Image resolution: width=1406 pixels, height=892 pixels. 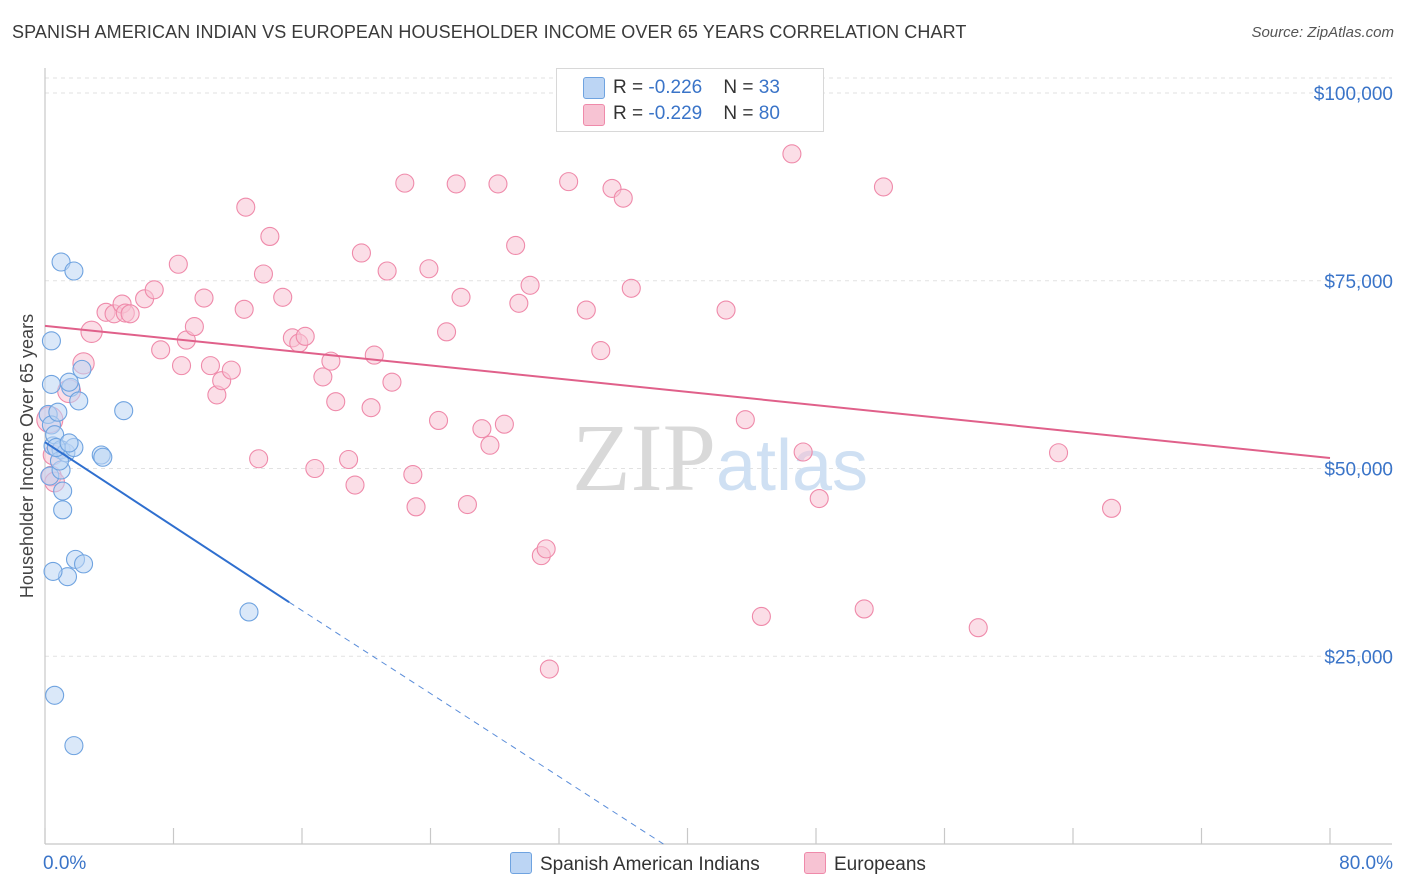 I want to click on legend-label: Europeans, so click(x=880, y=864).